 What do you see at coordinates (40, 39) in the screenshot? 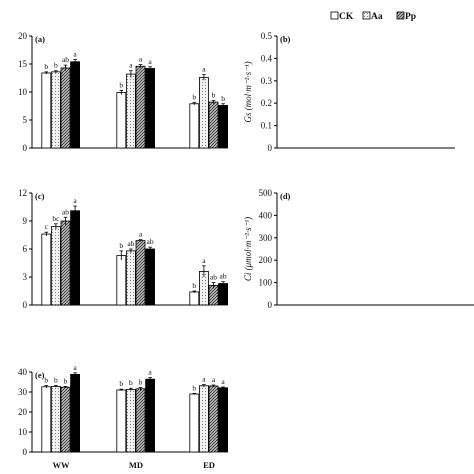
I see `panel-label: (a)` at bounding box center [40, 39].